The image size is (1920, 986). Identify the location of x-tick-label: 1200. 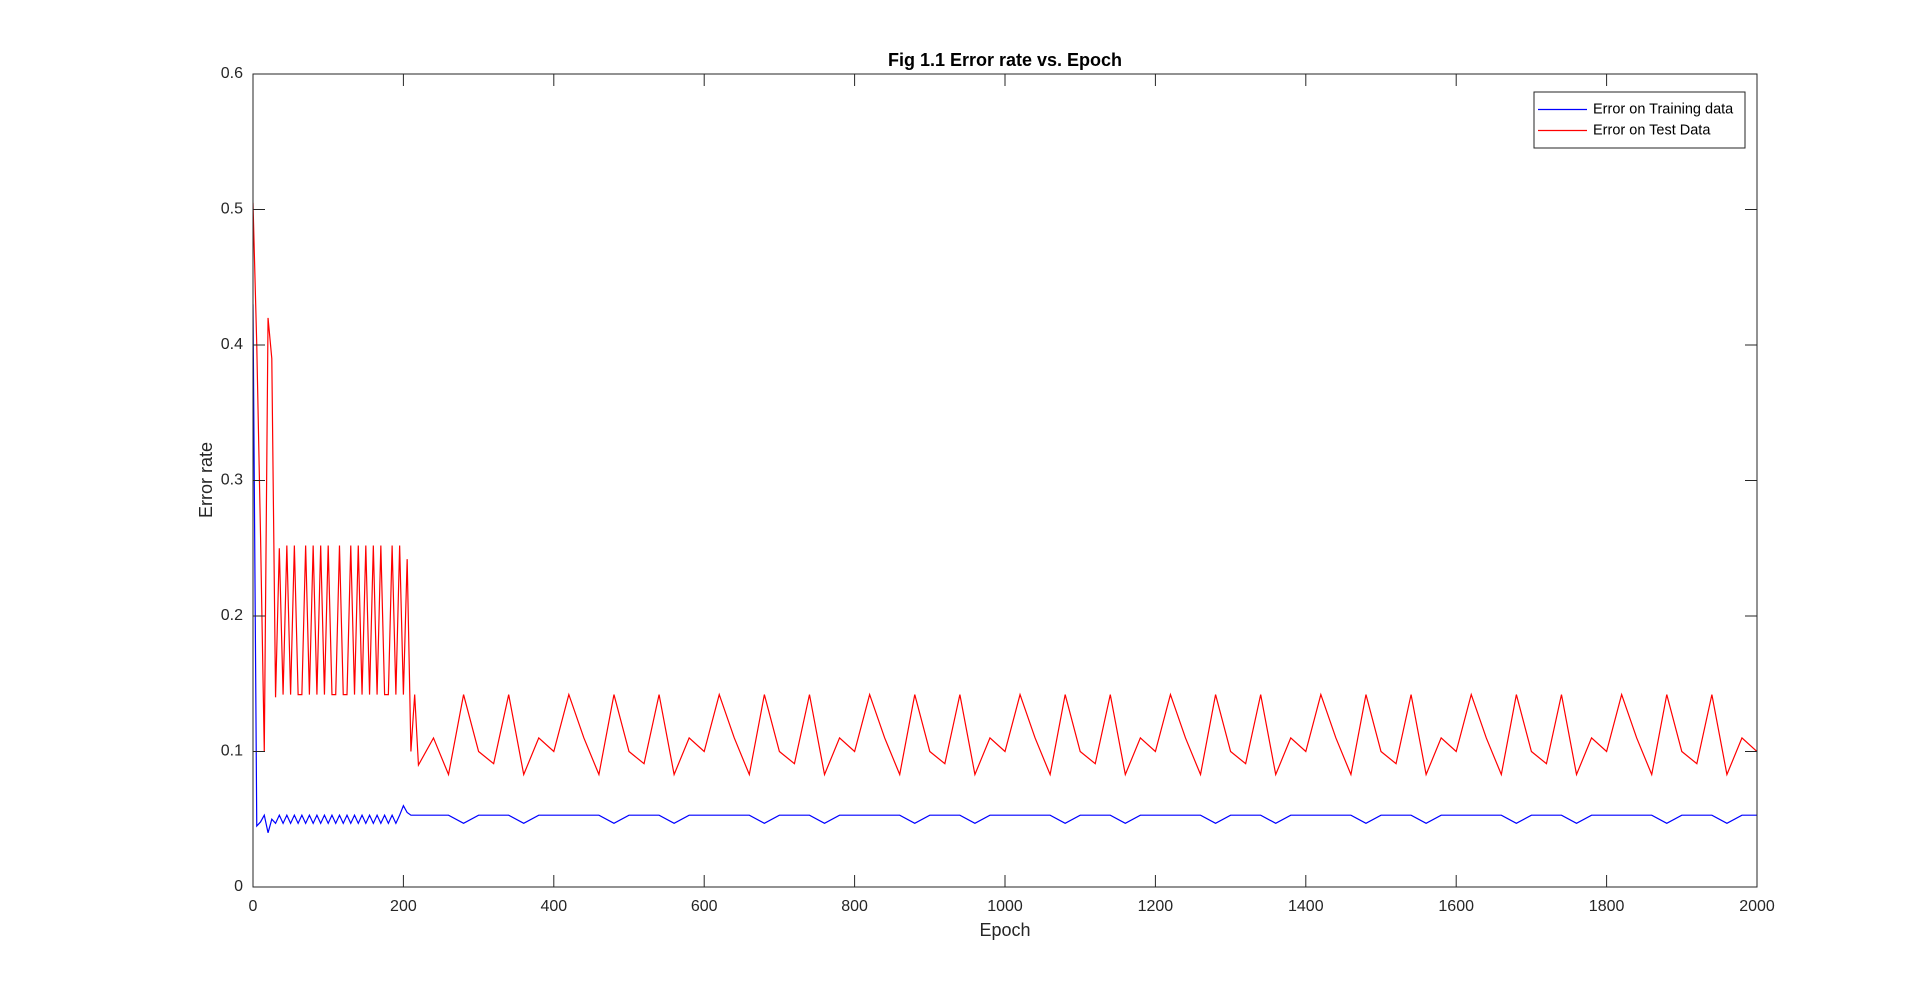
(1156, 906).